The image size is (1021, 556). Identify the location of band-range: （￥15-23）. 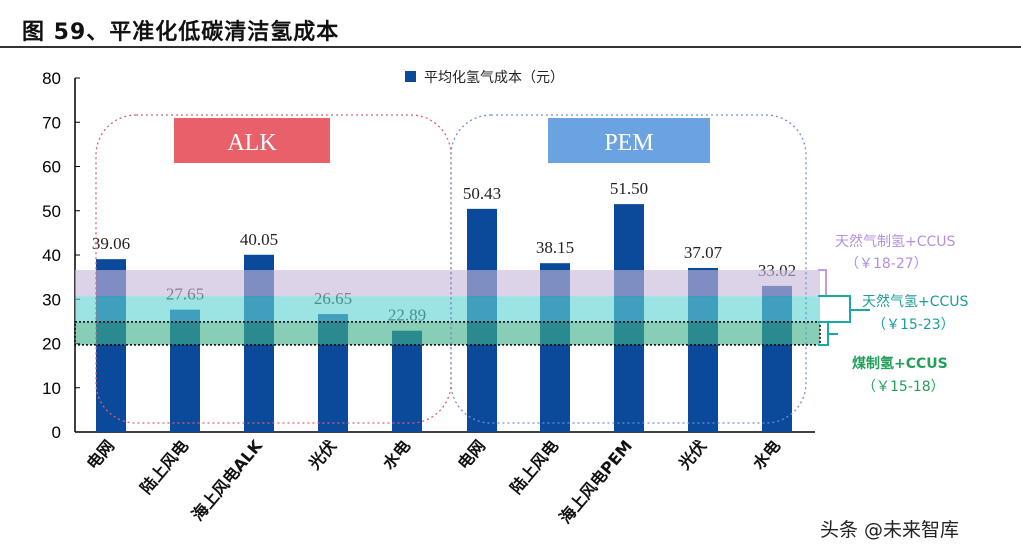
(913, 325).